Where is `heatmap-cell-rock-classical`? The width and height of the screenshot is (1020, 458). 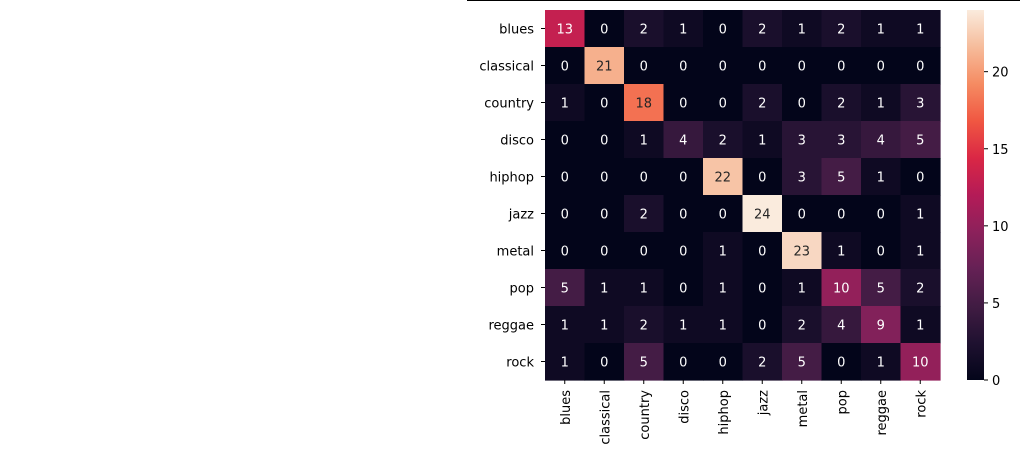 heatmap-cell-rock-classical is located at coordinates (604, 362).